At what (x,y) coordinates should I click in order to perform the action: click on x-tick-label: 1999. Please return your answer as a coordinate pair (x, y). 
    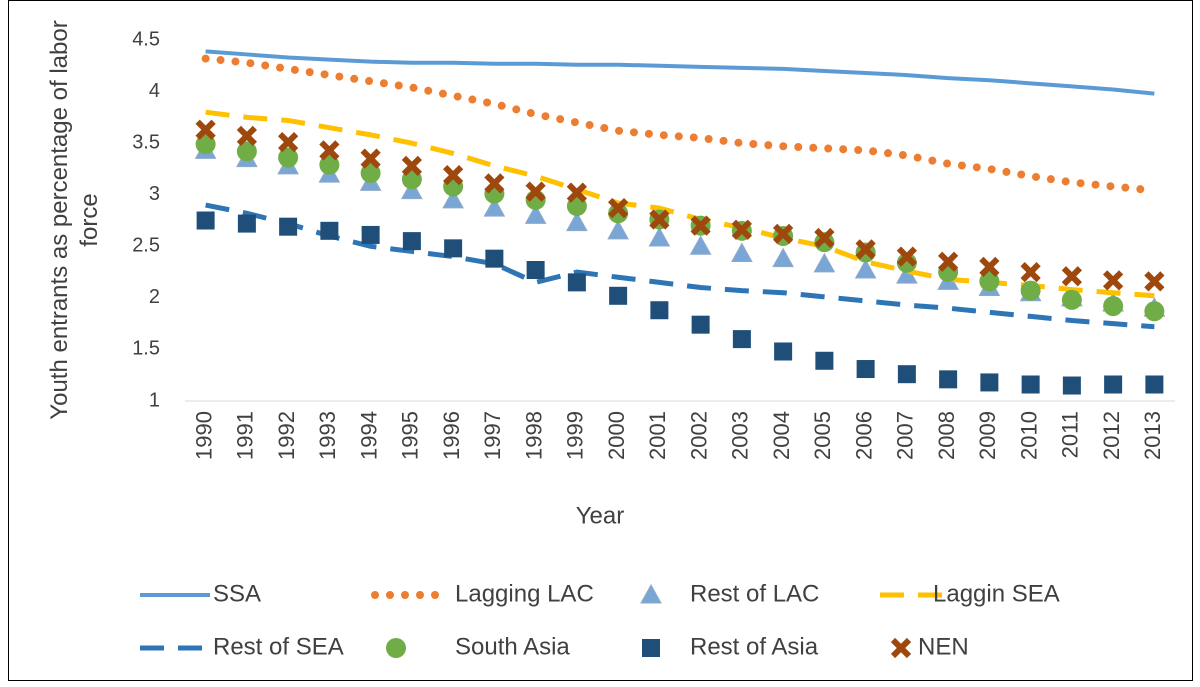
    Looking at the image, I should click on (575, 435).